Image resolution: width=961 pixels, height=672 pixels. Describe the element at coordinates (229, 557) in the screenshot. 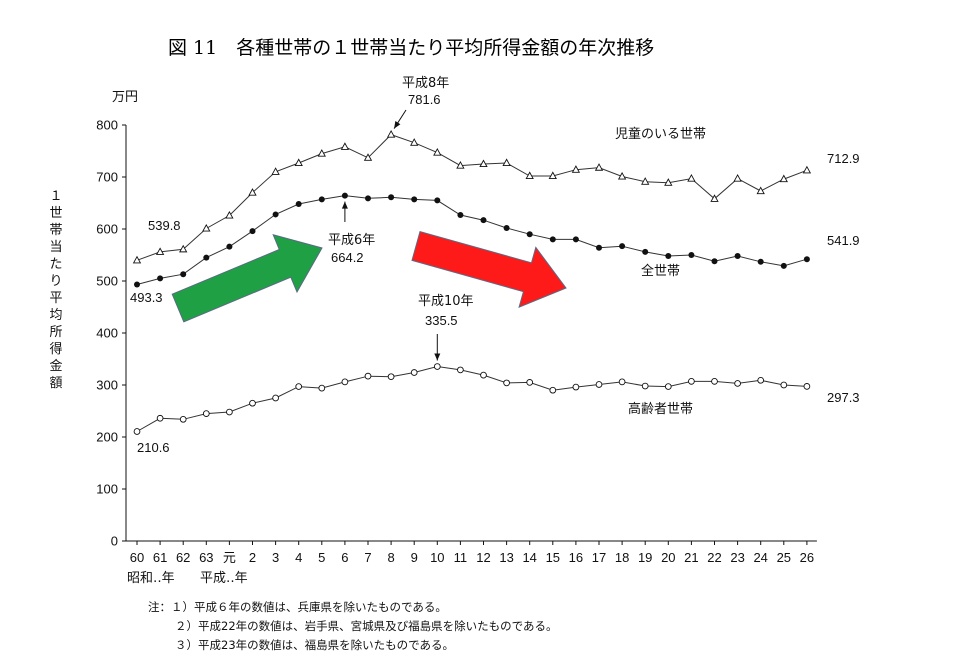

I see `x-tick-label: 元` at that location.